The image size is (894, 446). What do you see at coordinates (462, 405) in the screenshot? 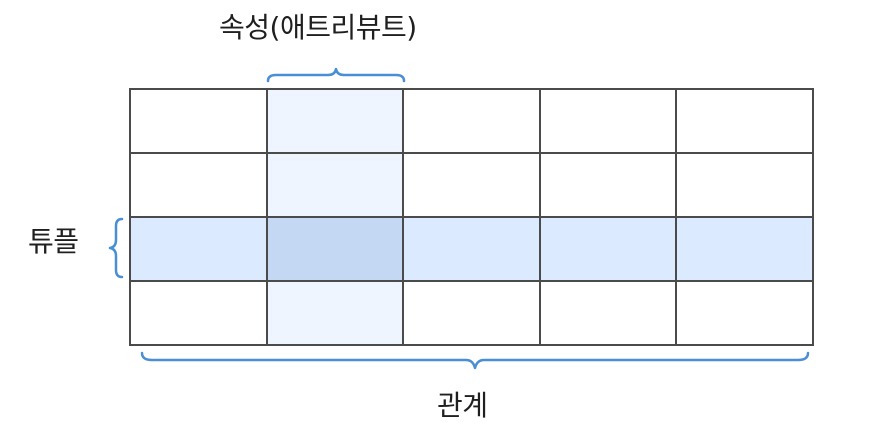
I see `relation-label: 관계` at bounding box center [462, 405].